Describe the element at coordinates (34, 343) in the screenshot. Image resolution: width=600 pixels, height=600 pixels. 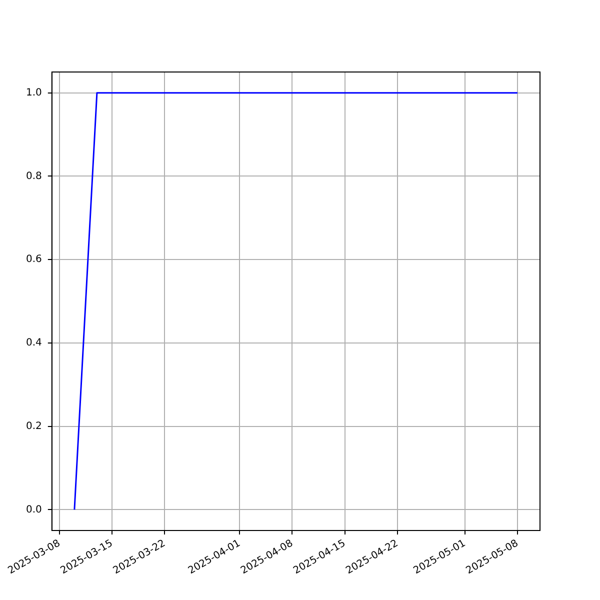
I see `y-tick-label: 0.4` at that location.